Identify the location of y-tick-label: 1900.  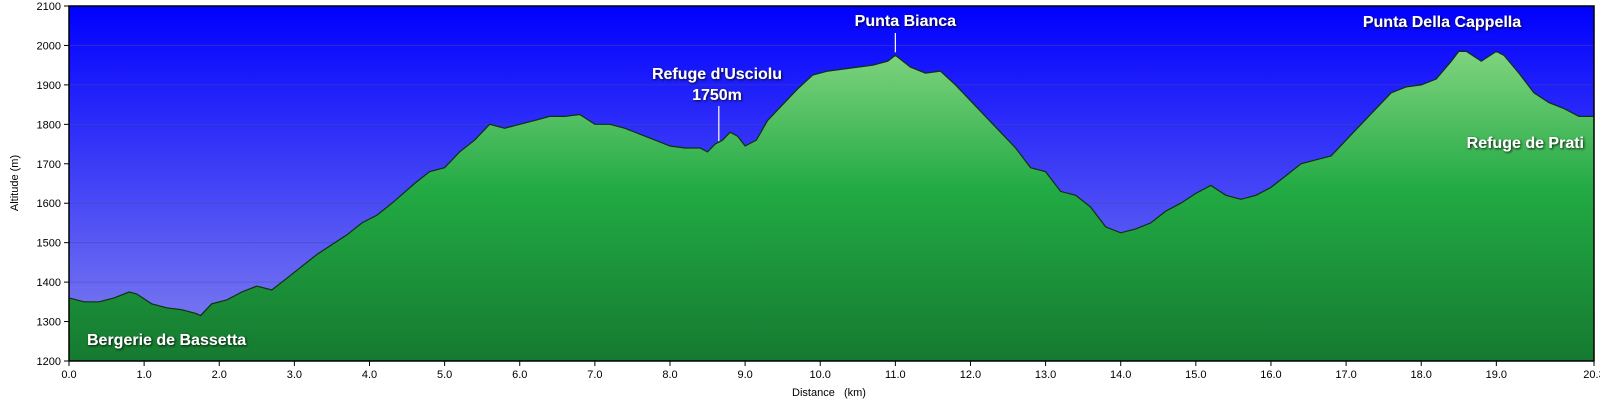
(49, 86).